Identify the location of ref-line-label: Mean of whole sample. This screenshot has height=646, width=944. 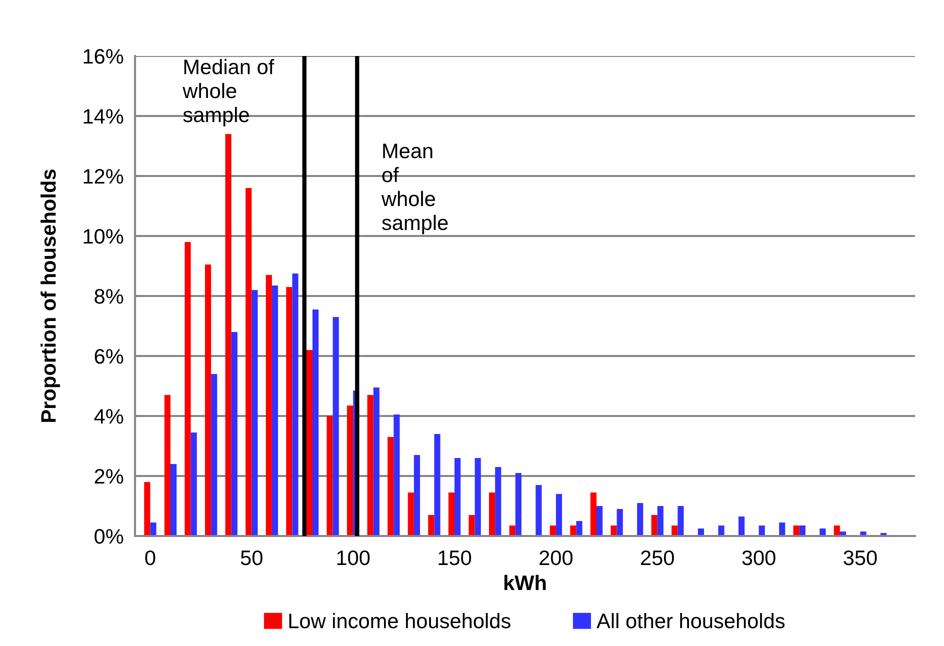
(414, 189).